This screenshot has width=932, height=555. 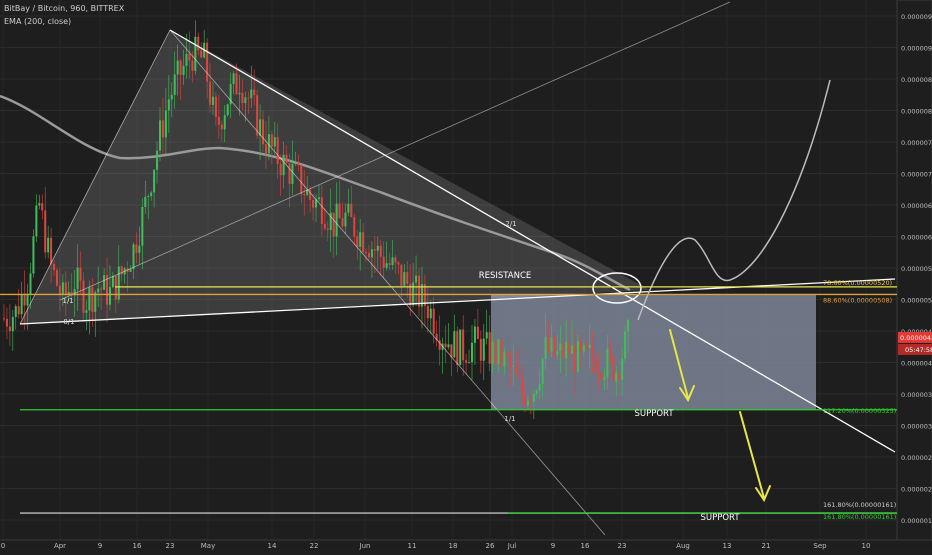 What do you see at coordinates (314, 546) in the screenshot?
I see `time-tick-label: 22` at bounding box center [314, 546].